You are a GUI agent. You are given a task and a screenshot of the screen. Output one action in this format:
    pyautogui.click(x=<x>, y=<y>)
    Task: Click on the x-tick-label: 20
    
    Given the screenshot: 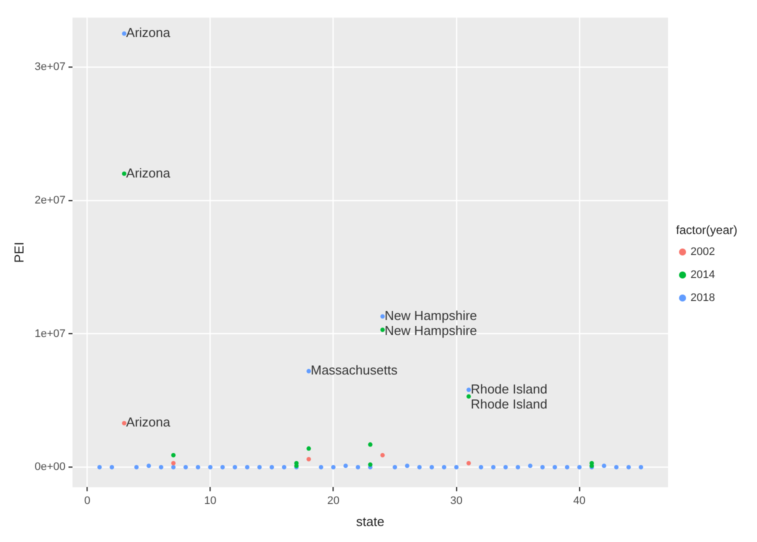 What is the action you would take?
    pyautogui.click(x=333, y=500)
    